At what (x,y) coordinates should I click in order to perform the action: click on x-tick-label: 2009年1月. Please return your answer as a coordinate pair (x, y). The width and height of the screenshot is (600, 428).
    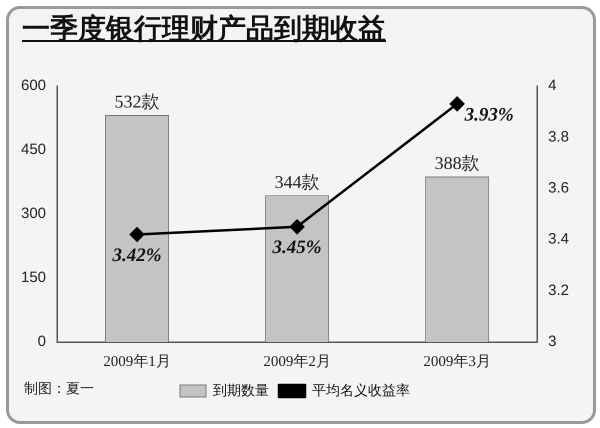
    Looking at the image, I should click on (137, 361).